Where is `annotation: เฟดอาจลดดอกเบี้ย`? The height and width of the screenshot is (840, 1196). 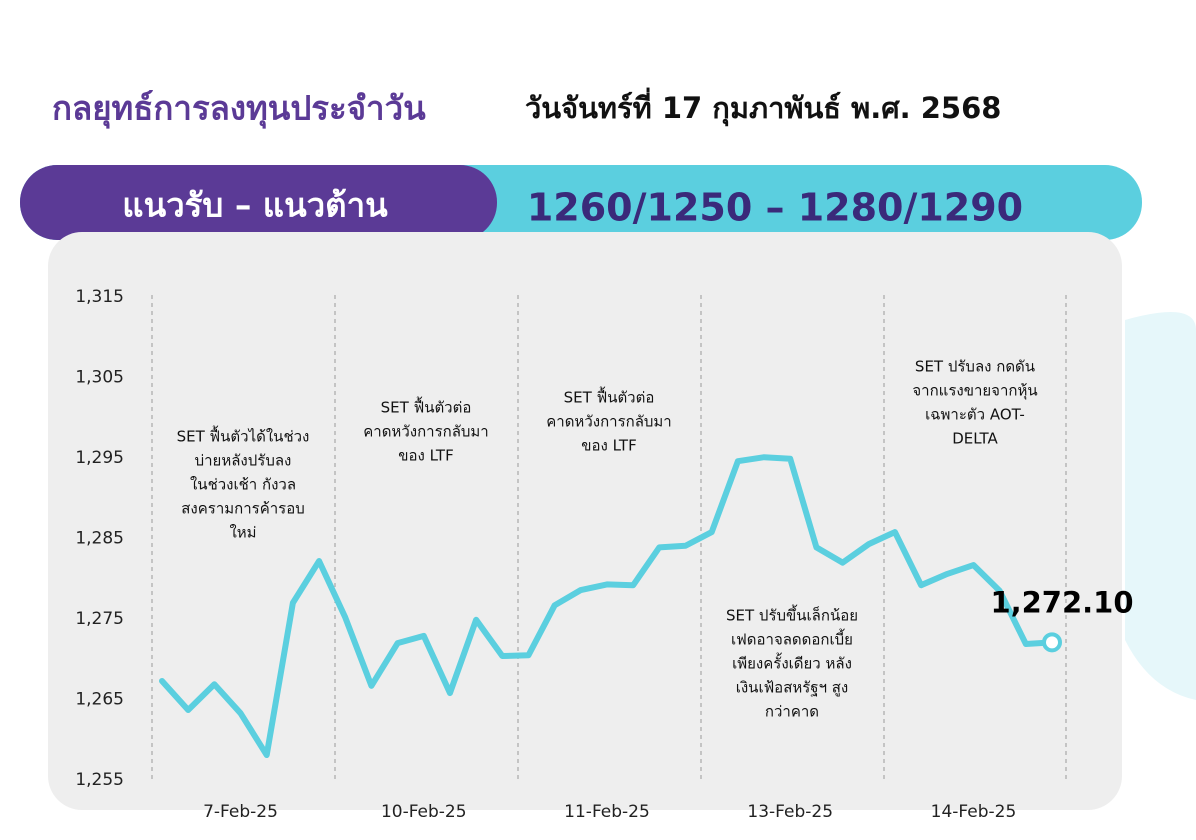 annotation: เฟดอาจลดดอกเบี้ย is located at coordinates (792, 639).